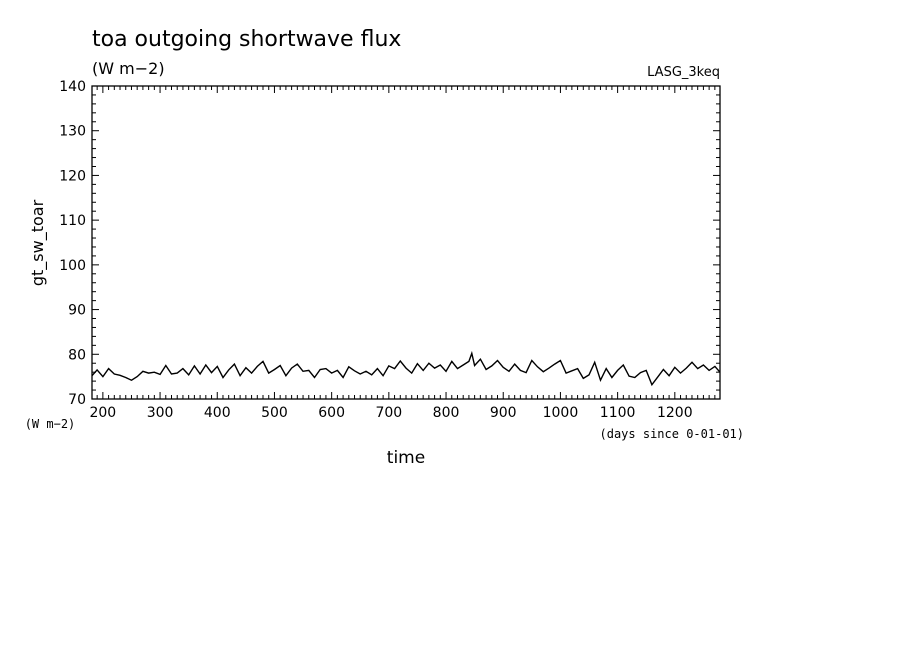 This screenshot has height=654, width=904. Describe the element at coordinates (446, 413) in the screenshot. I see `x-tick-label: 800` at that location.